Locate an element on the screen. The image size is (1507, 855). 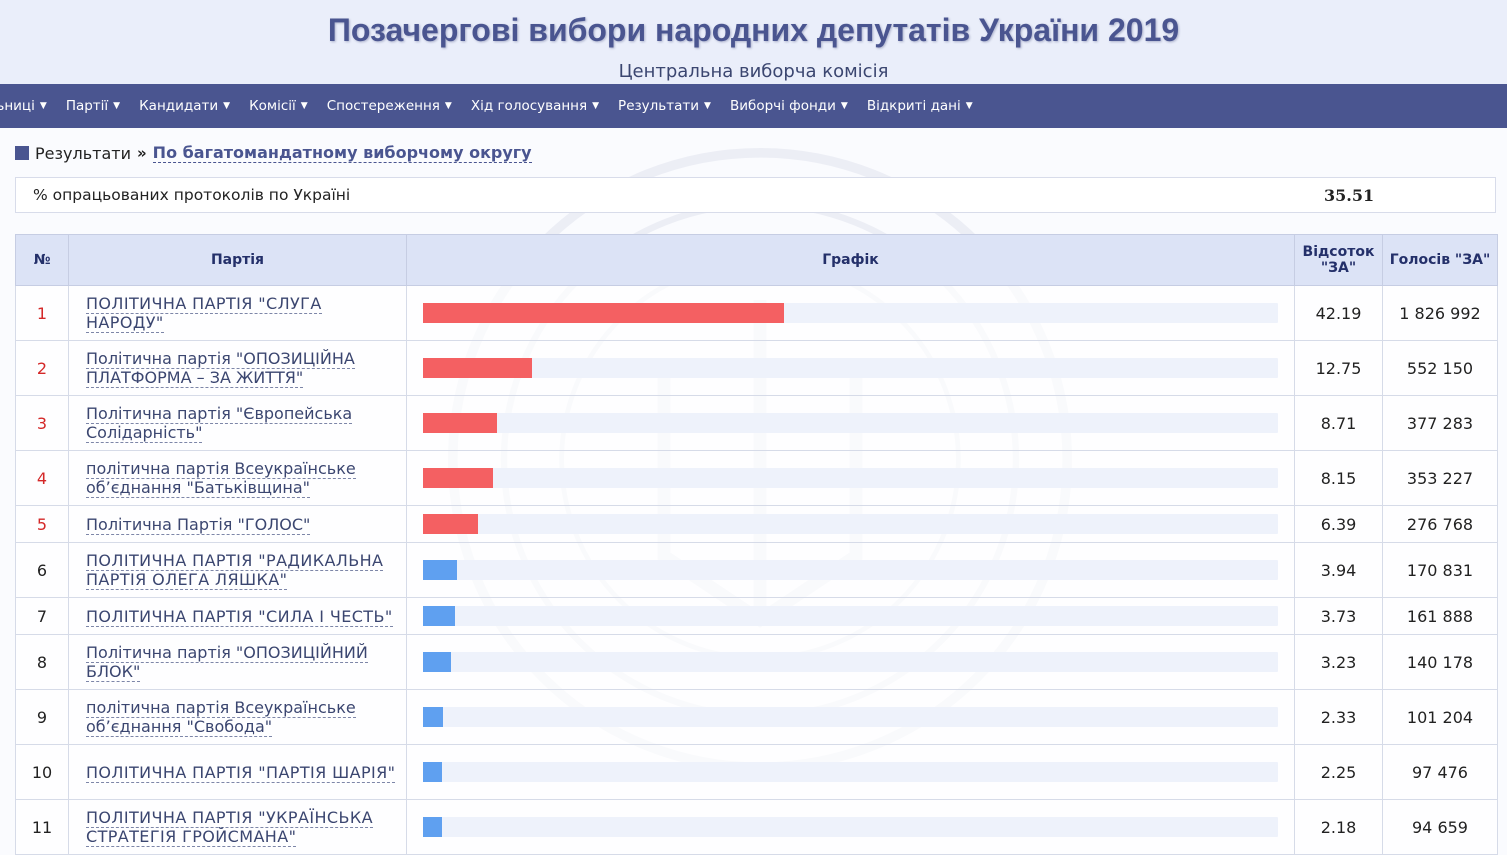
party-name-link: Політична Партія "ГОЛОС" is located at coordinates (198, 524).